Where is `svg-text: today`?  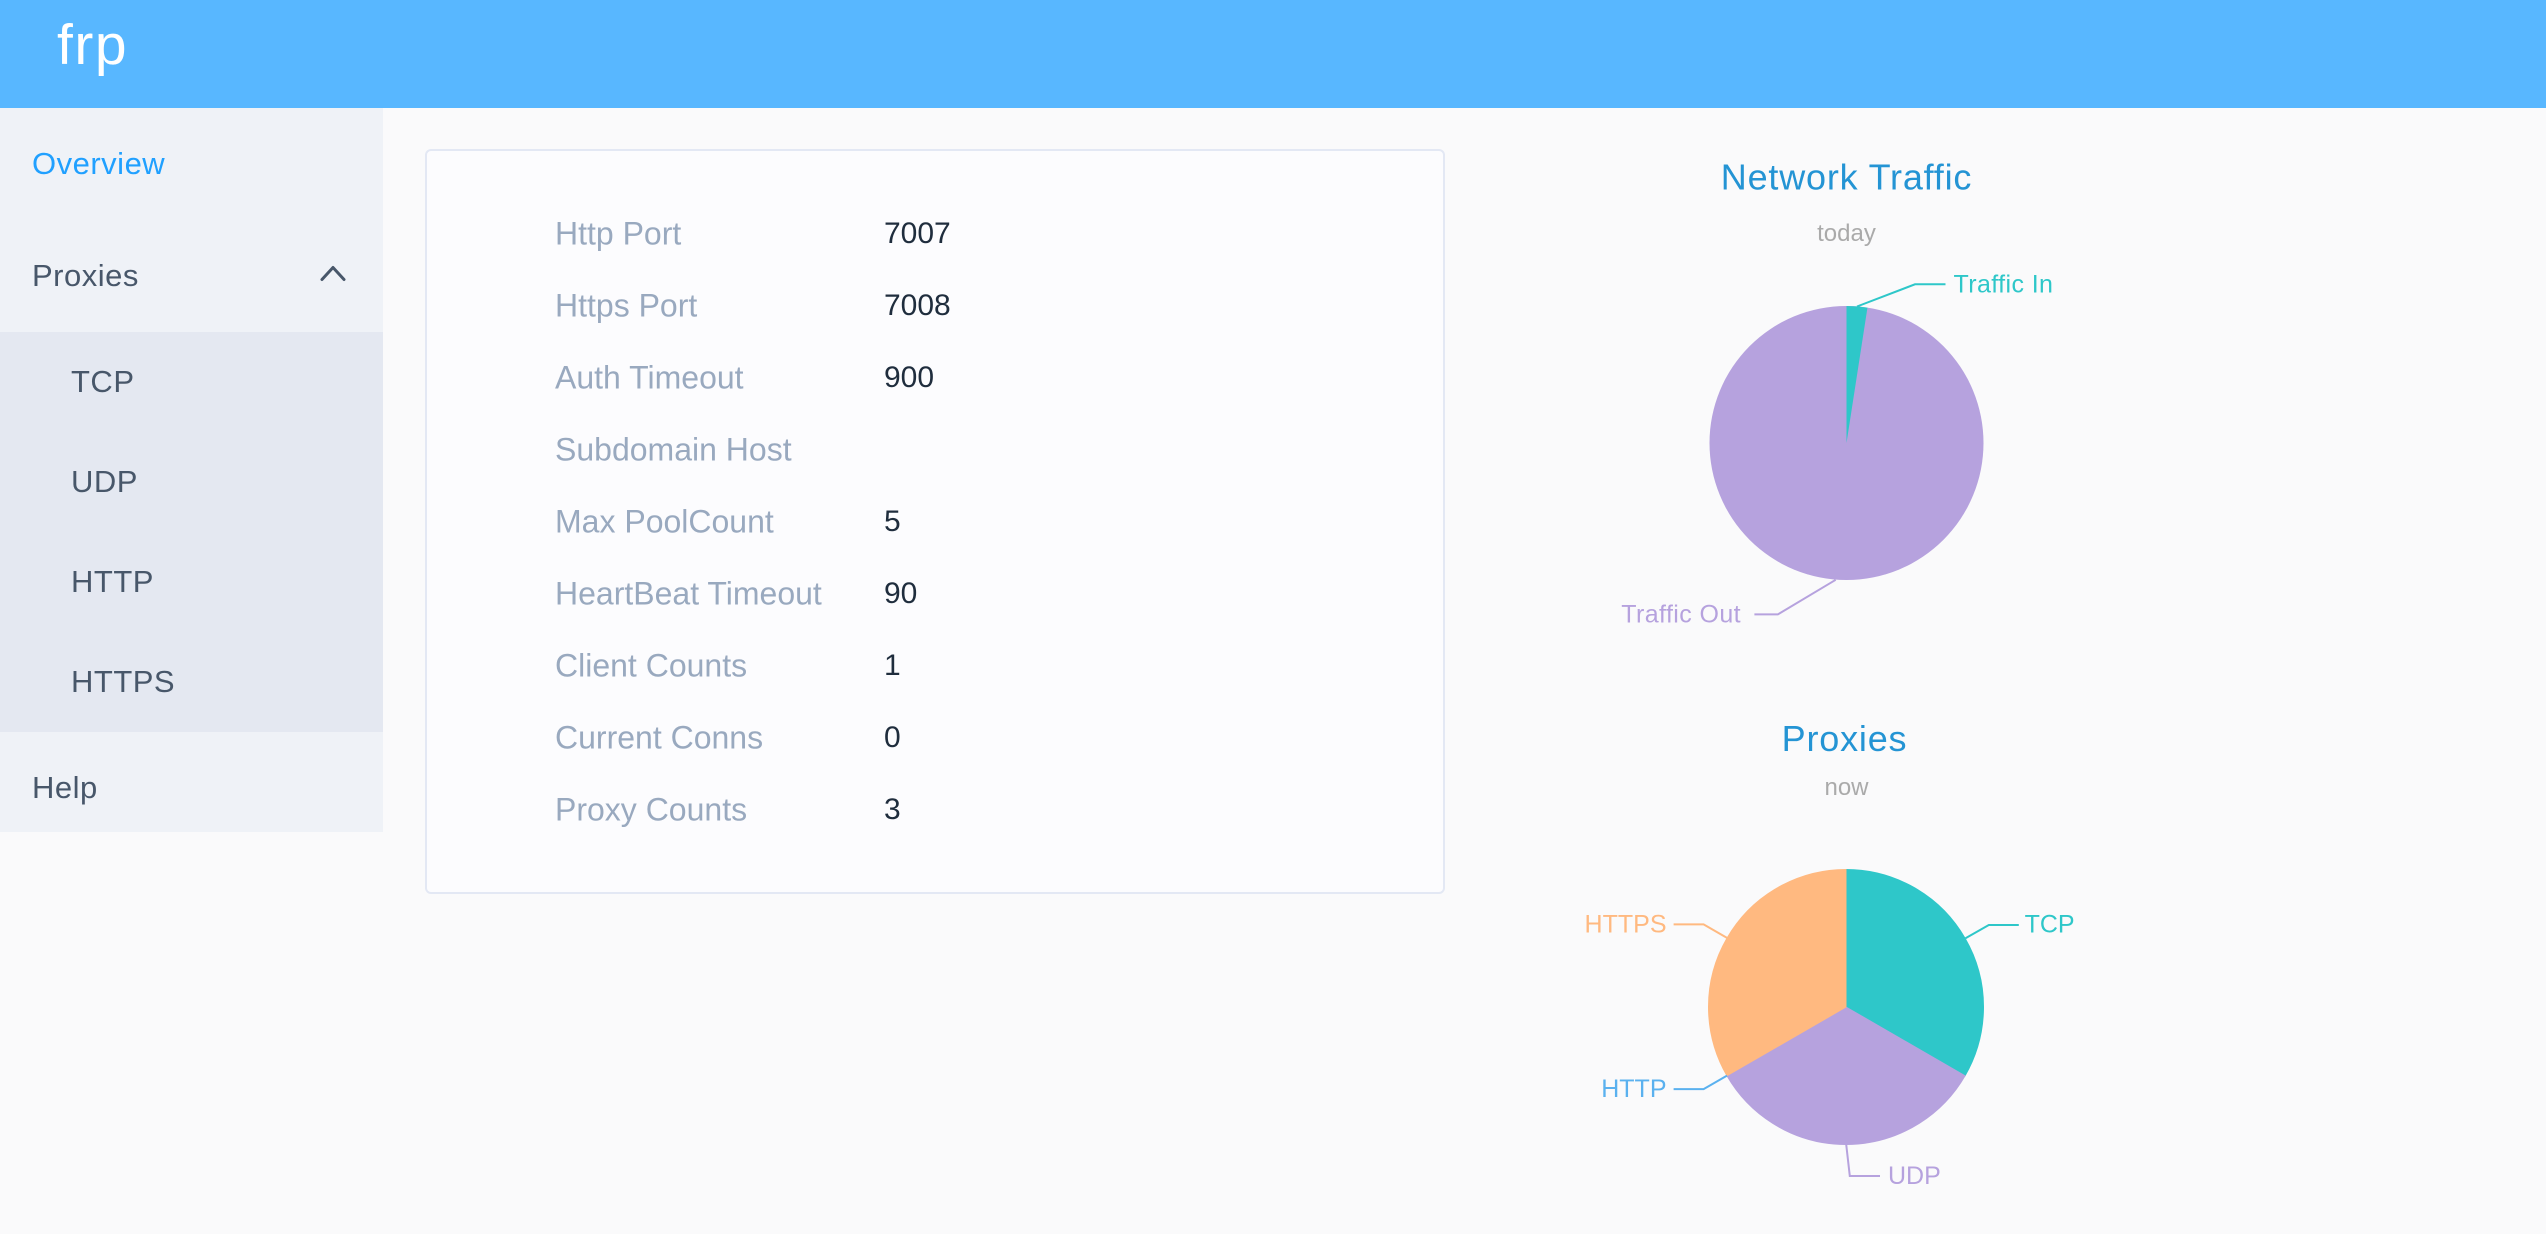
svg-text: today is located at coordinates (1846, 233).